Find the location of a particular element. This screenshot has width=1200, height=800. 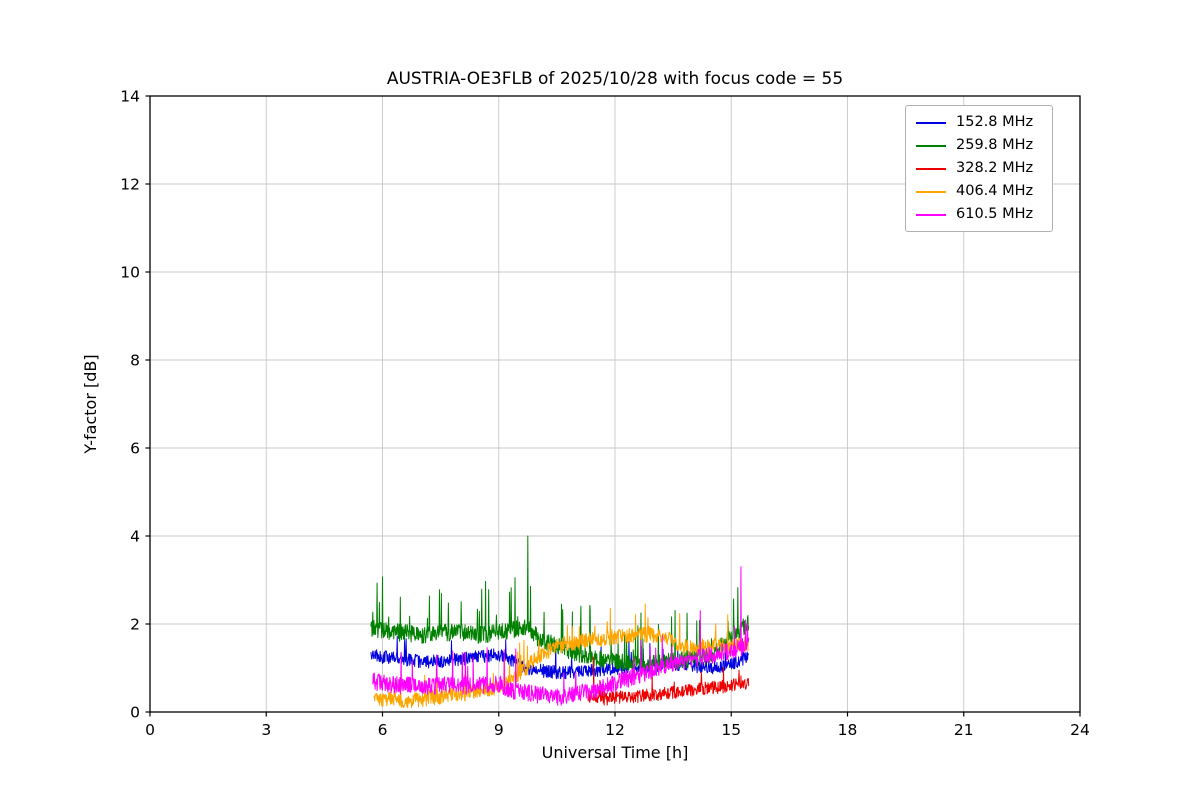

legend-label: 259.8 MHz is located at coordinates (995, 145).